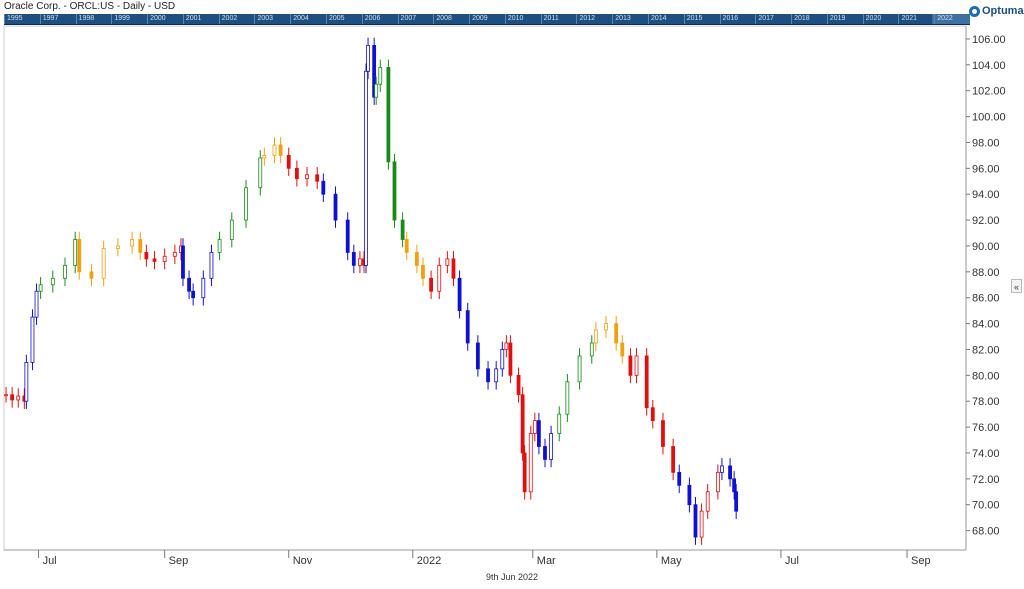 This screenshot has width=1024, height=589. What do you see at coordinates (129, 19) in the screenshot?
I see `overview-year-label: 1999` at bounding box center [129, 19].